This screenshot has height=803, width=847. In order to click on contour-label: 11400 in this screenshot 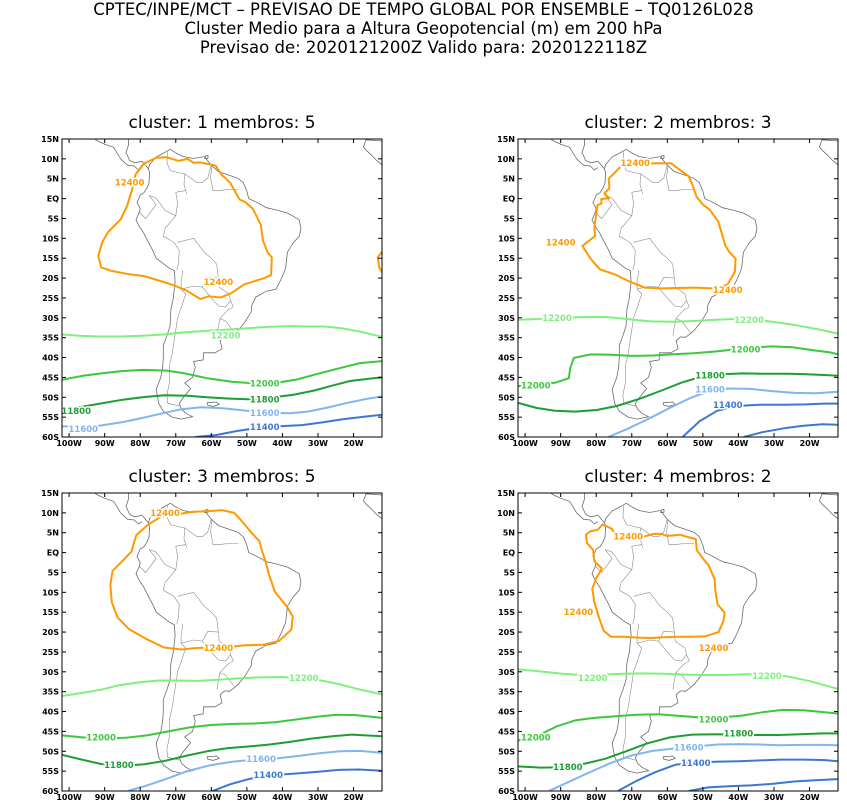, I will do `click(268, 776)`.